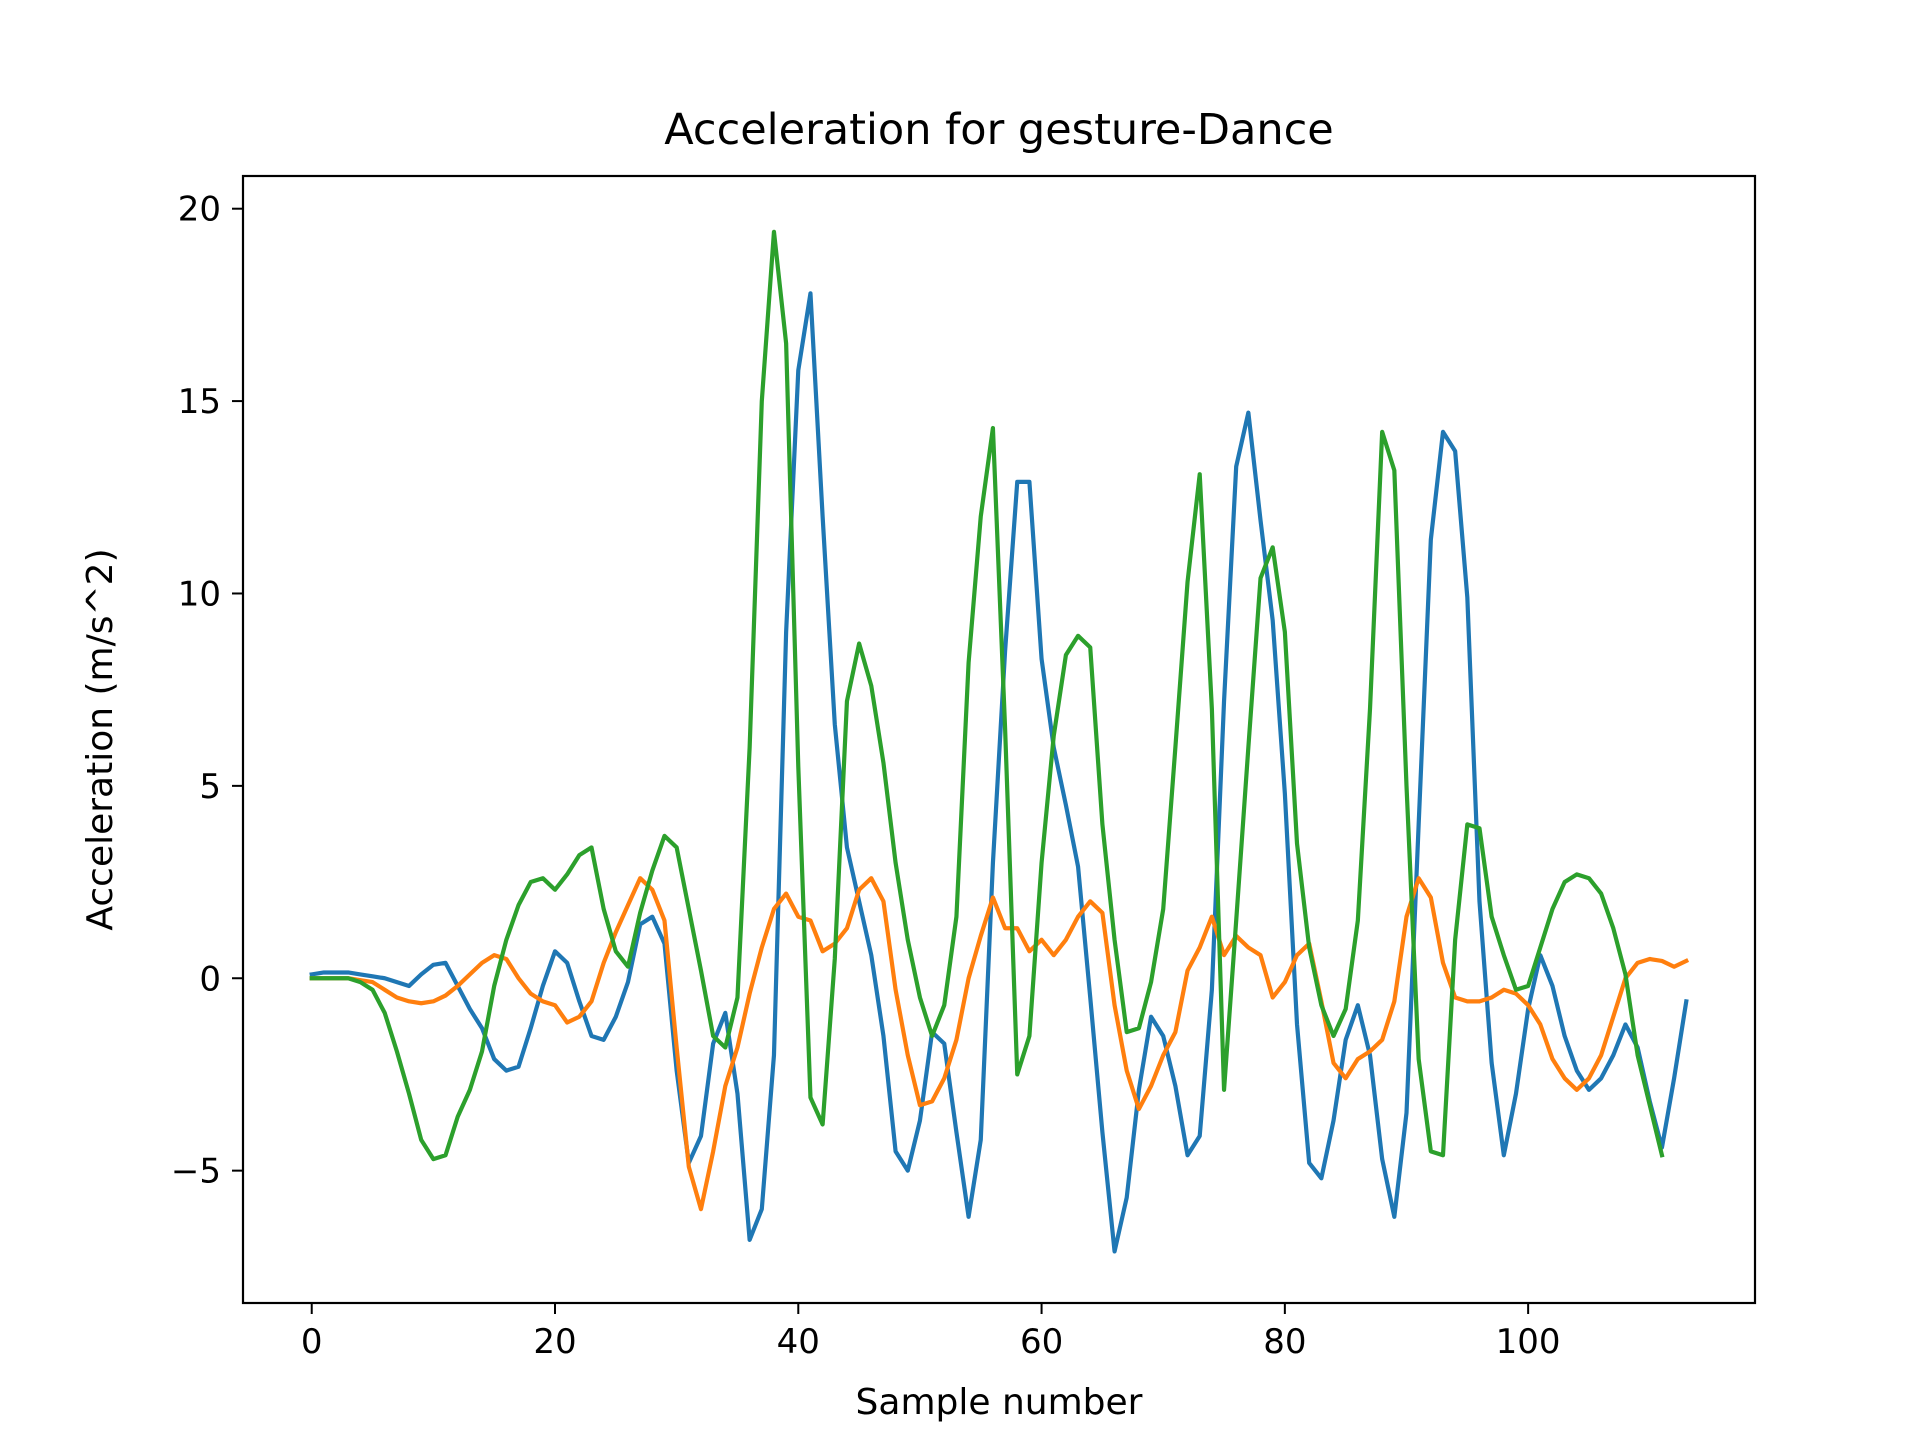  I want to click on x-tick-label: 60, so click(1041, 1342).